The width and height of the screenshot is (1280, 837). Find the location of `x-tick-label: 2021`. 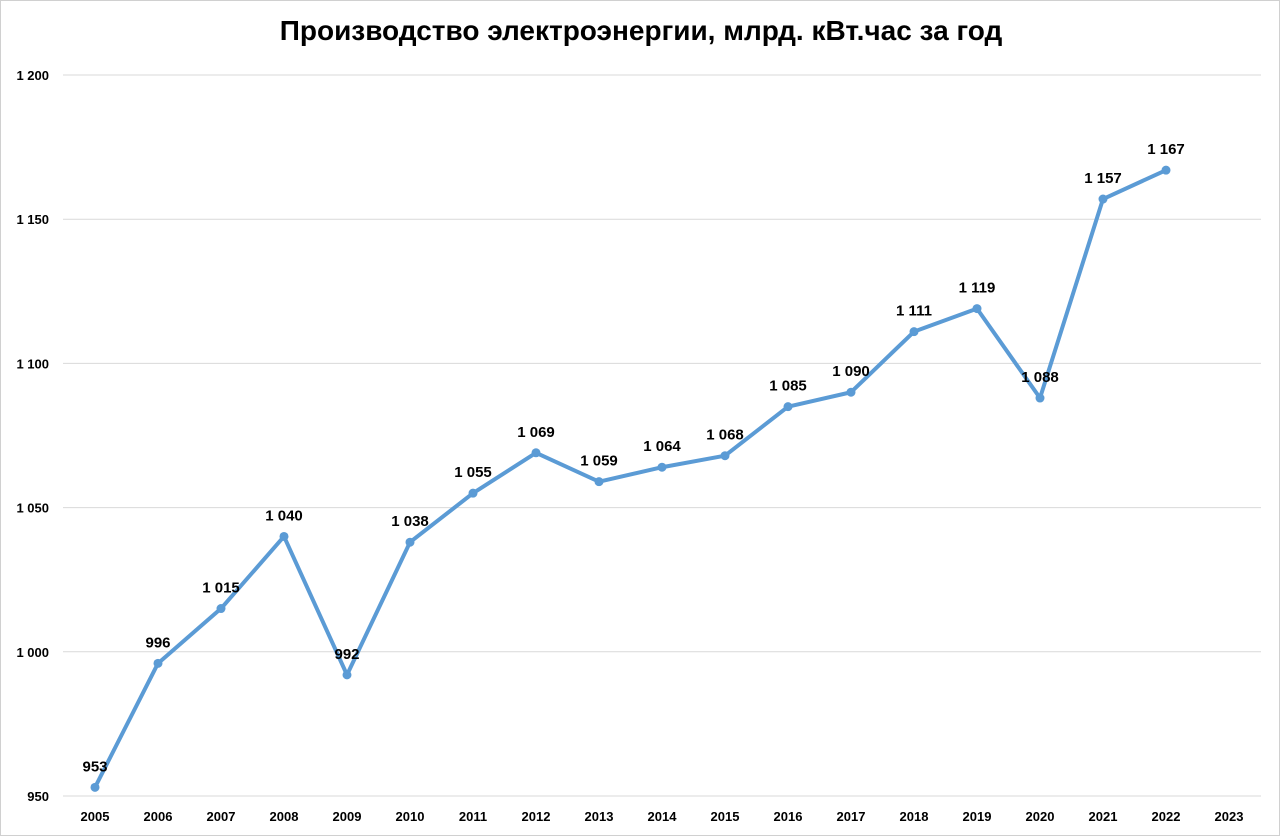

x-tick-label: 2021 is located at coordinates (1103, 816).